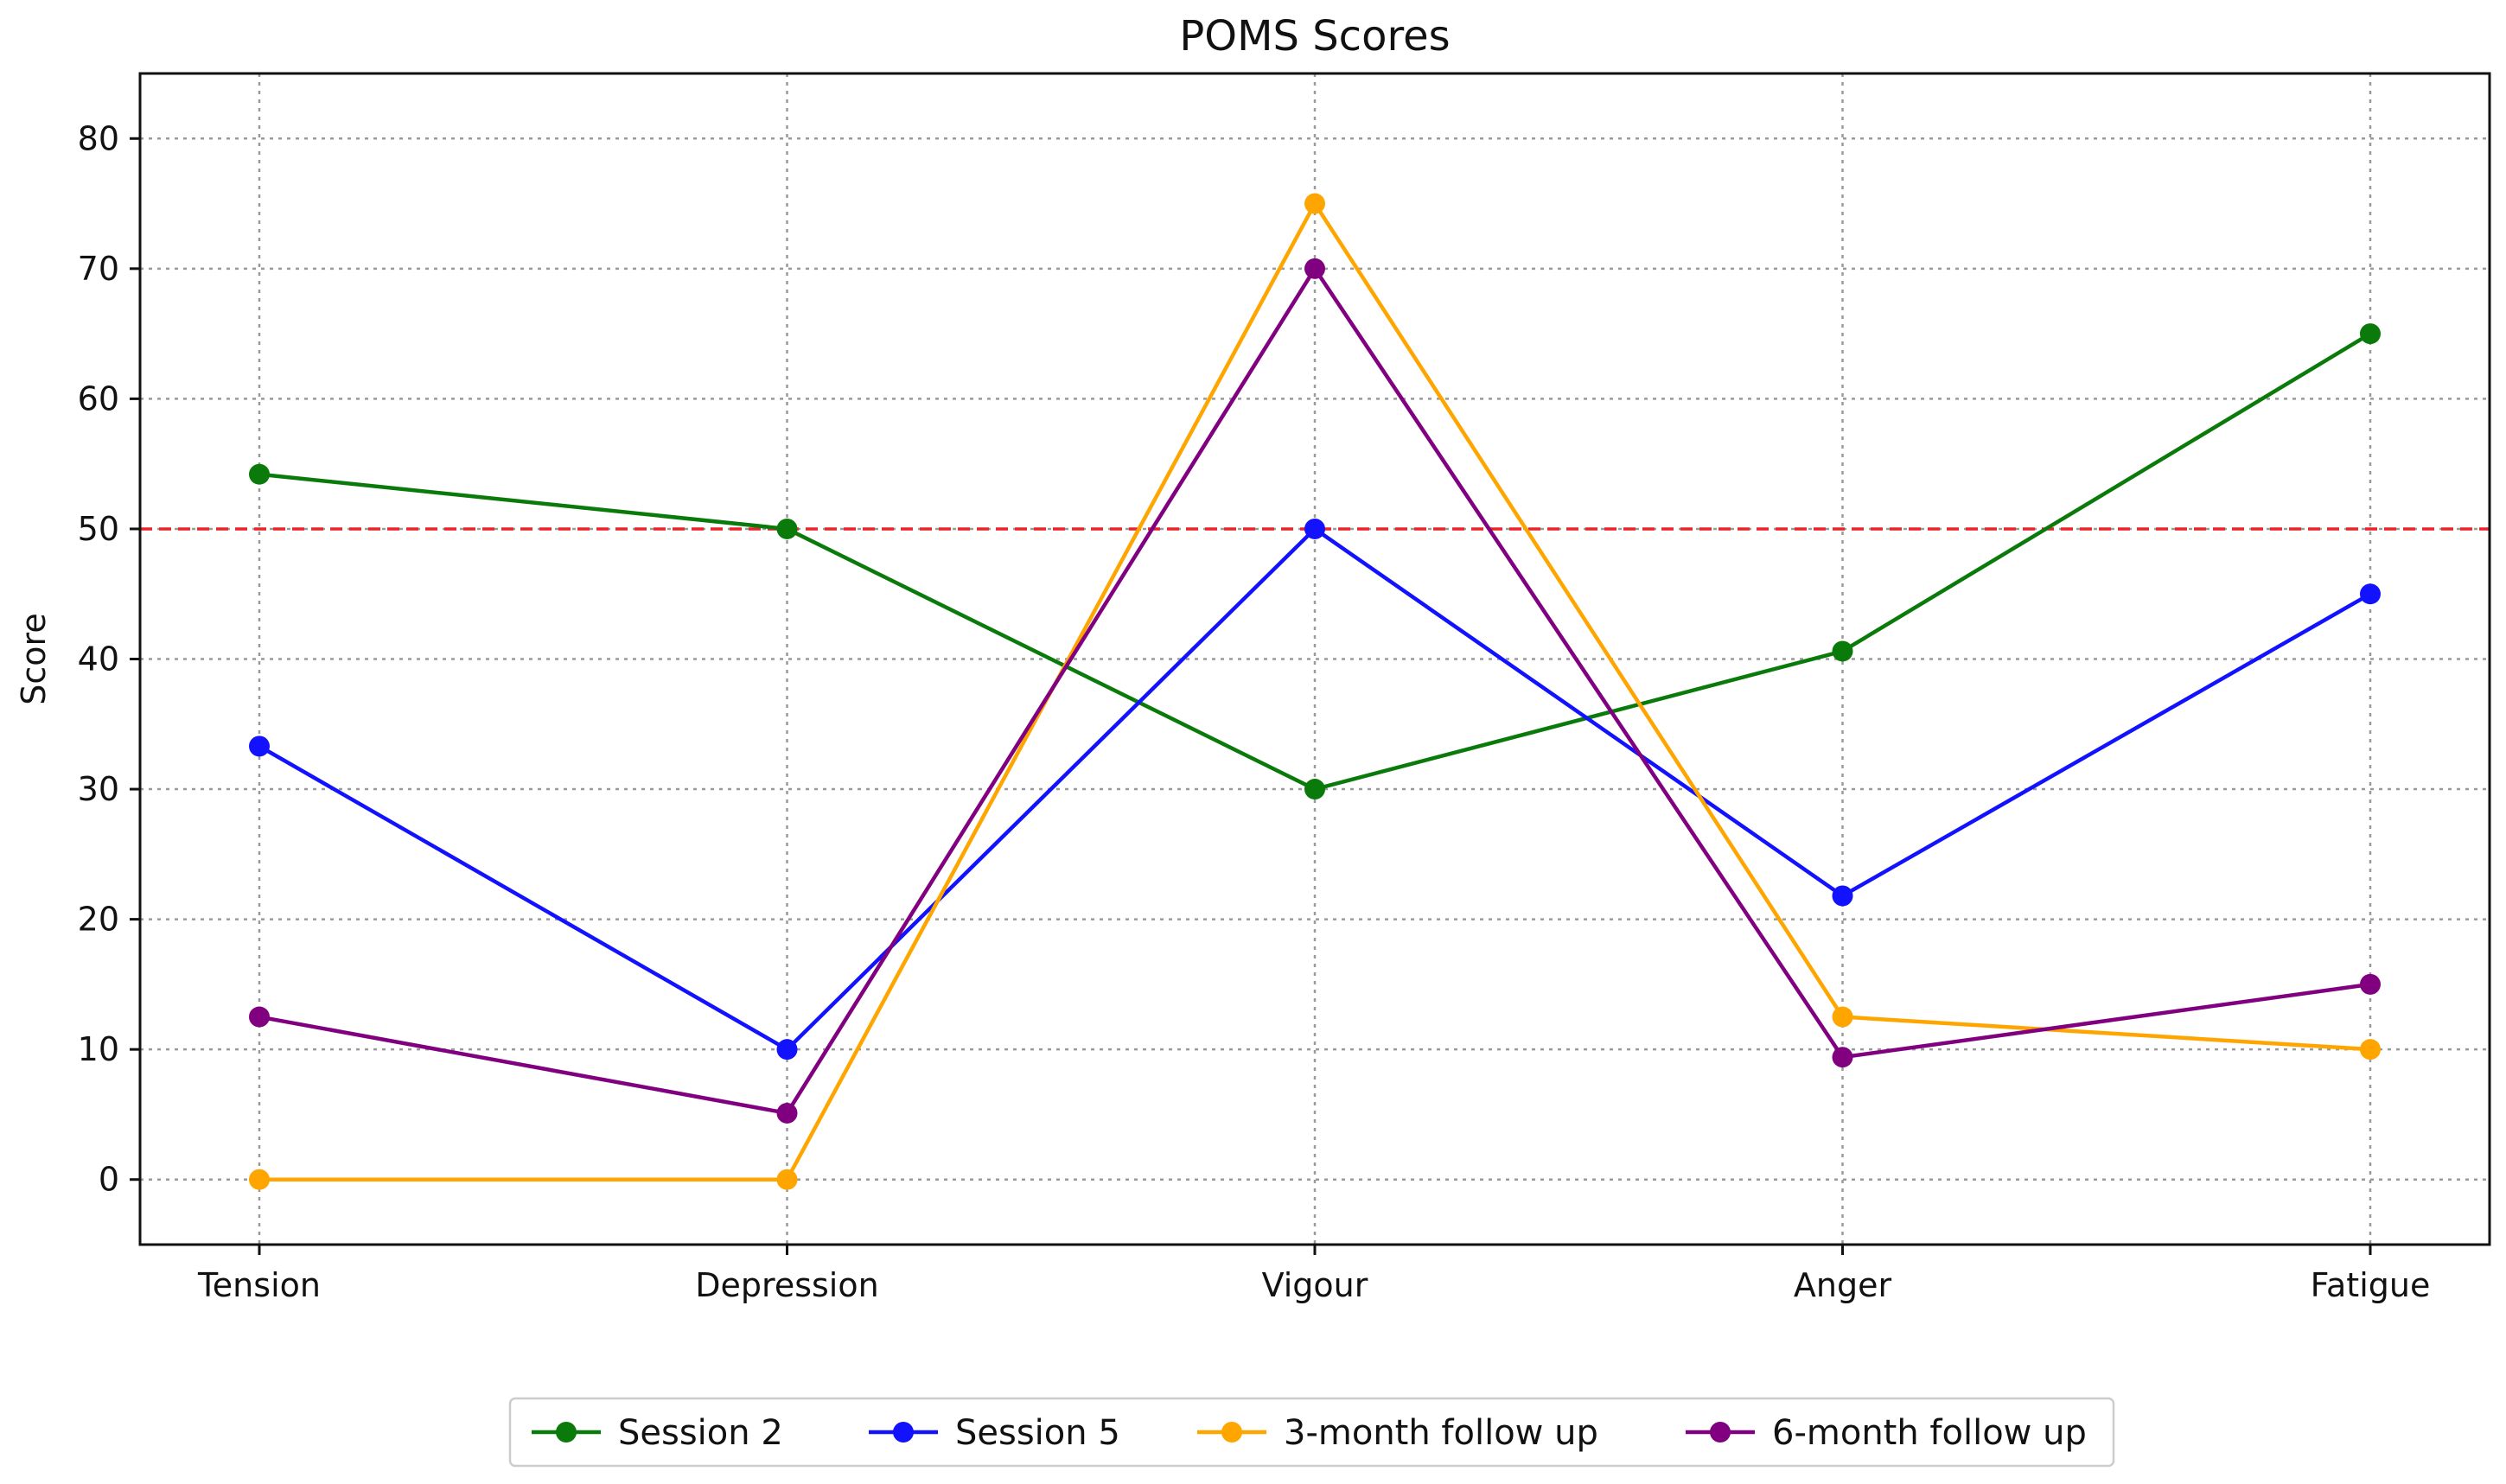 Image resolution: width=2506 pixels, height=1484 pixels. Describe the element at coordinates (98, 398) in the screenshot. I see `y-tick-label: 60` at that location.